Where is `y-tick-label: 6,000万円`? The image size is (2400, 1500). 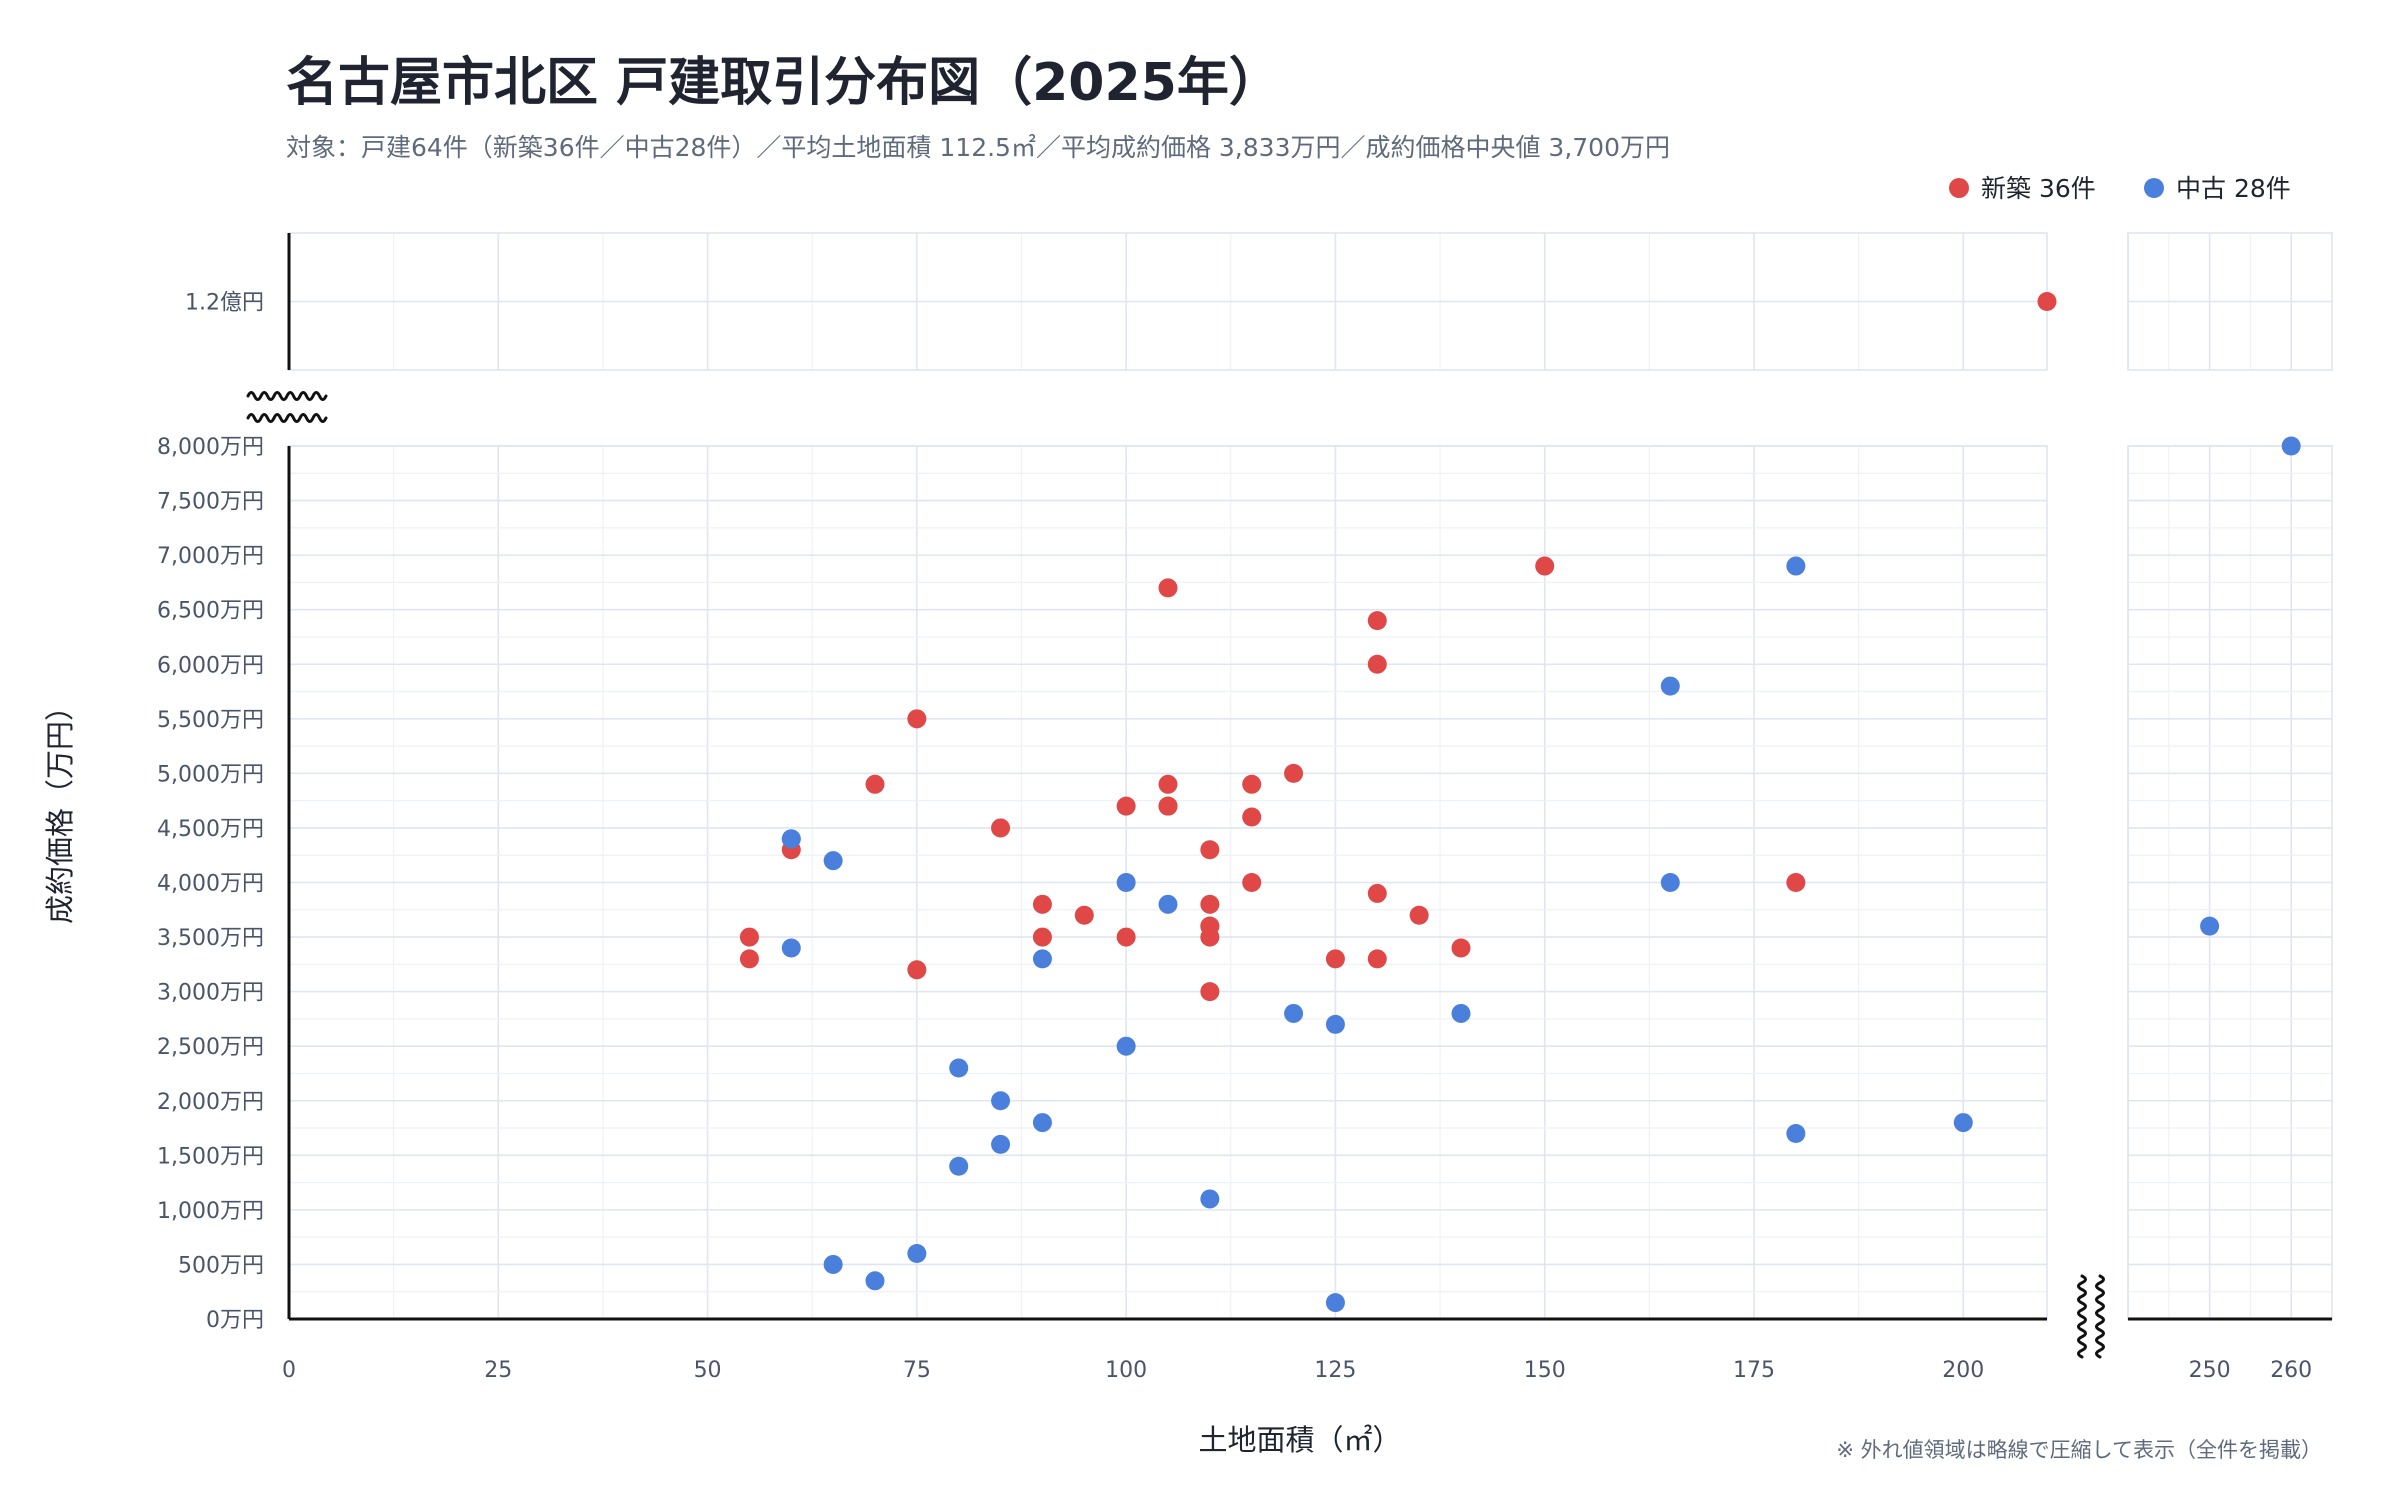 y-tick-label: 6,000万円 is located at coordinates (210, 665).